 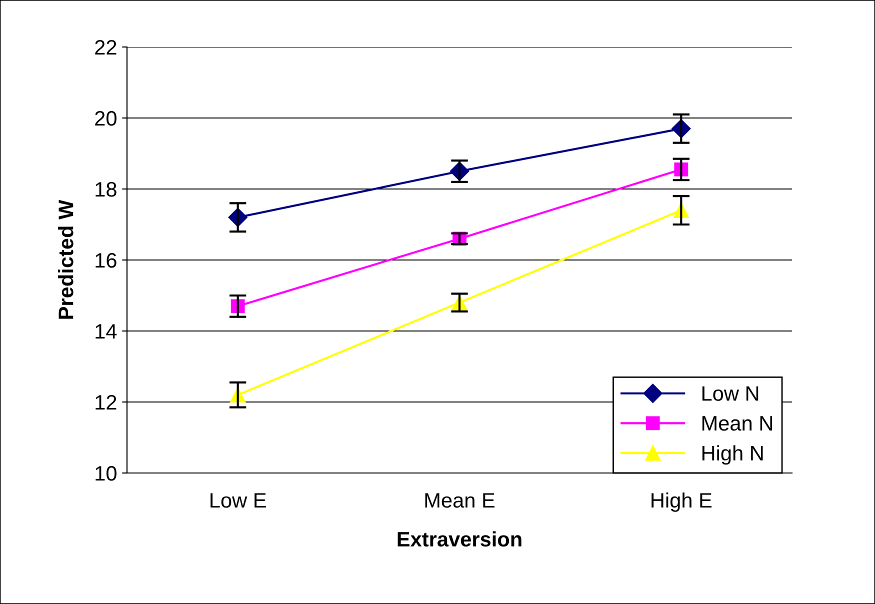 What do you see at coordinates (460, 539) in the screenshot?
I see `x-axis-title: Extraversion` at bounding box center [460, 539].